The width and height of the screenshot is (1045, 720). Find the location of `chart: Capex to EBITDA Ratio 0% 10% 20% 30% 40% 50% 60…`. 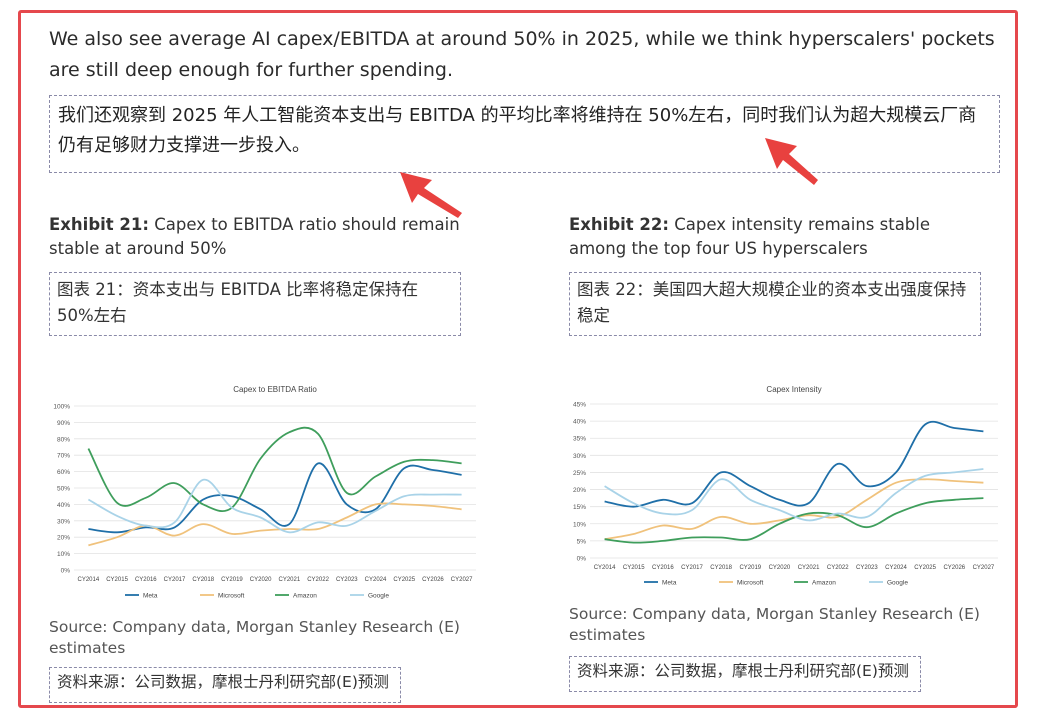

chart: Capex to EBITDA Ratio 0% 10% 20% 30% 40% 50% 60… is located at coordinates (264, 492).